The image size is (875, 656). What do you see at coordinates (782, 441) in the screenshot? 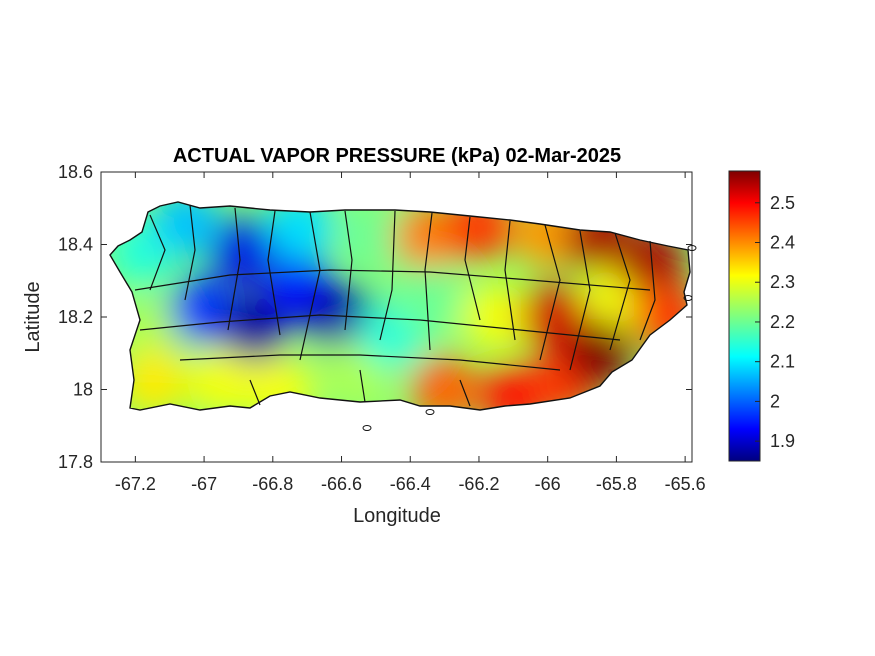
I see `colorbar-tick-label: 1.9` at bounding box center [782, 441].